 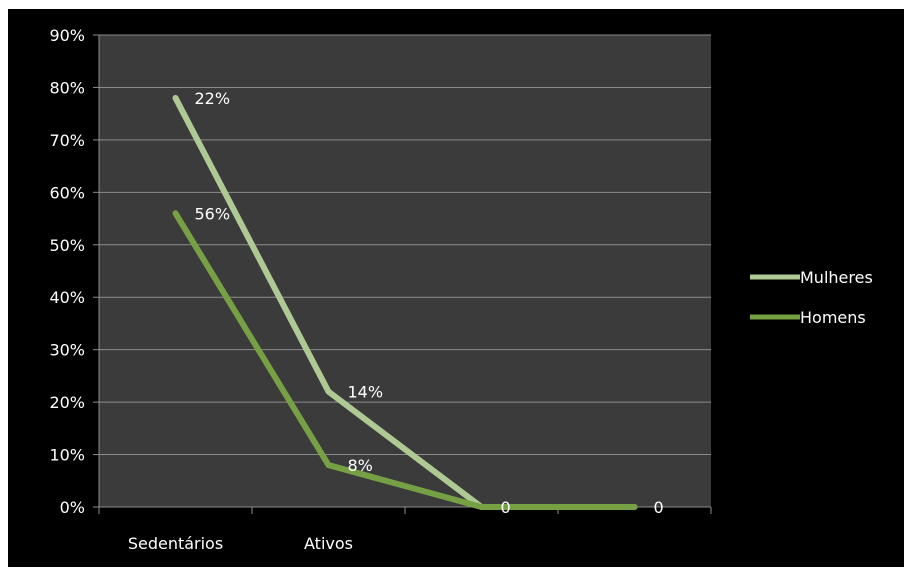 What do you see at coordinates (67, 402) in the screenshot?
I see `y-tick-label: 20%` at bounding box center [67, 402].